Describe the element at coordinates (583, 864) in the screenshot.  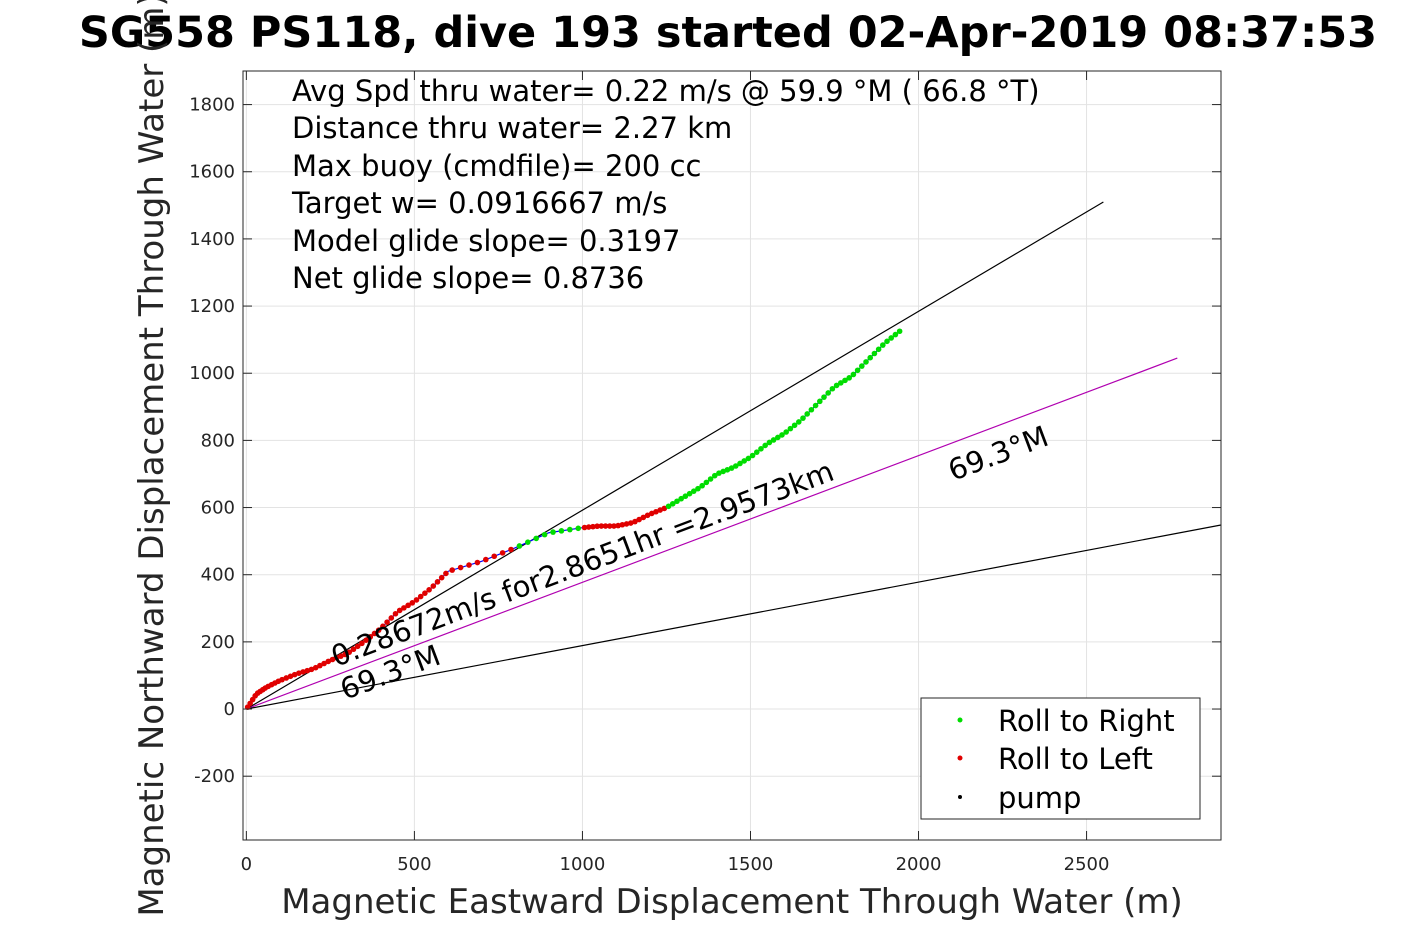
I see `x-tick-label: 1000` at that location.